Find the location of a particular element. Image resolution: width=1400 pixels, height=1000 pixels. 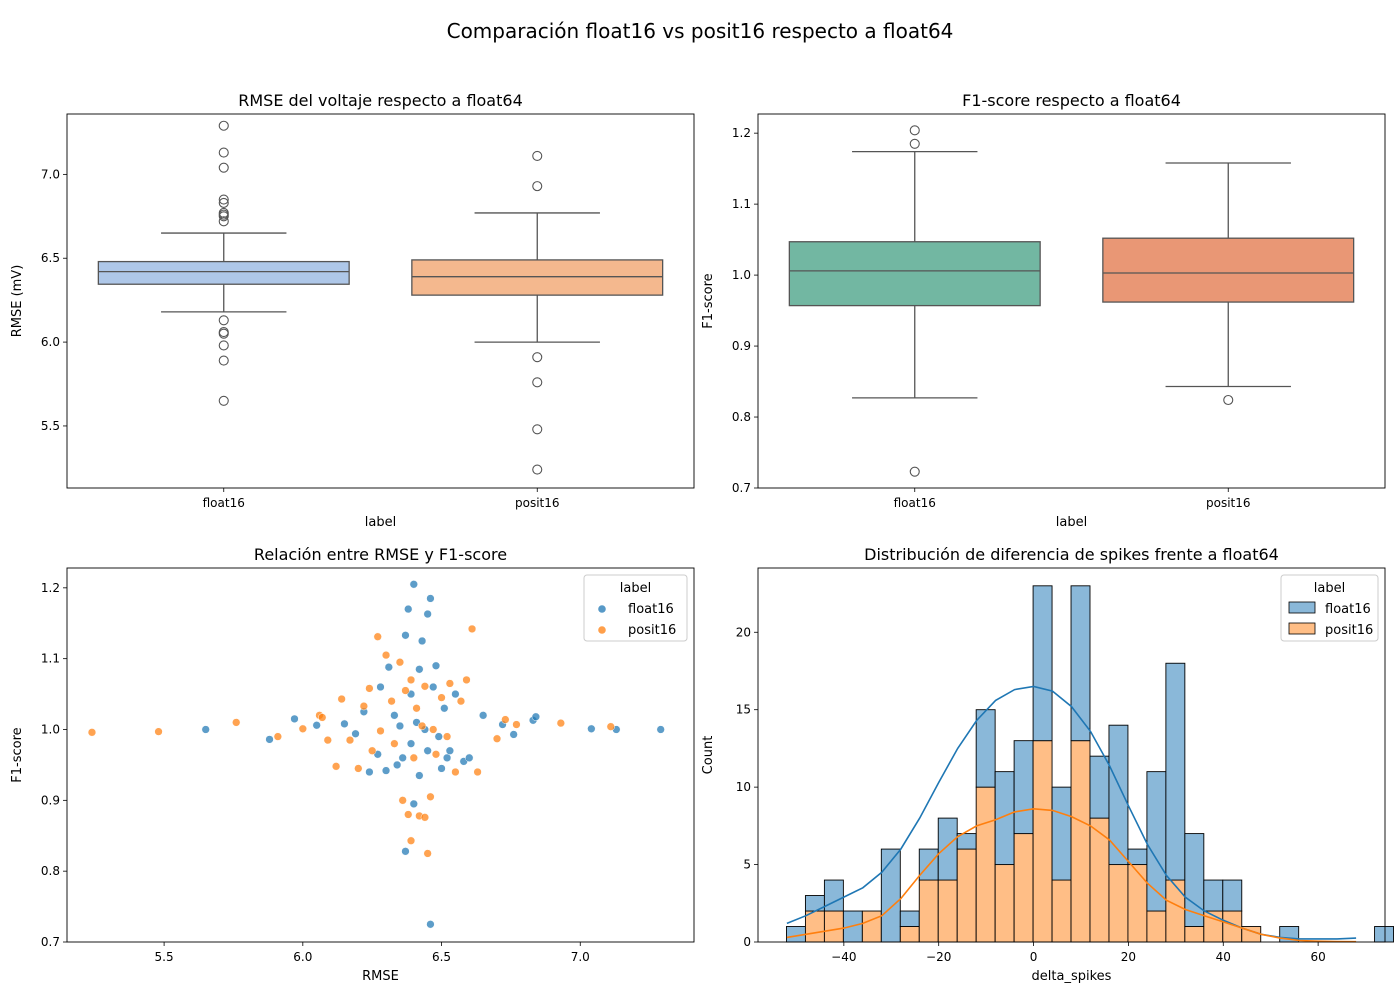

legend-swatch-float16 is located at coordinates (1302, 607).